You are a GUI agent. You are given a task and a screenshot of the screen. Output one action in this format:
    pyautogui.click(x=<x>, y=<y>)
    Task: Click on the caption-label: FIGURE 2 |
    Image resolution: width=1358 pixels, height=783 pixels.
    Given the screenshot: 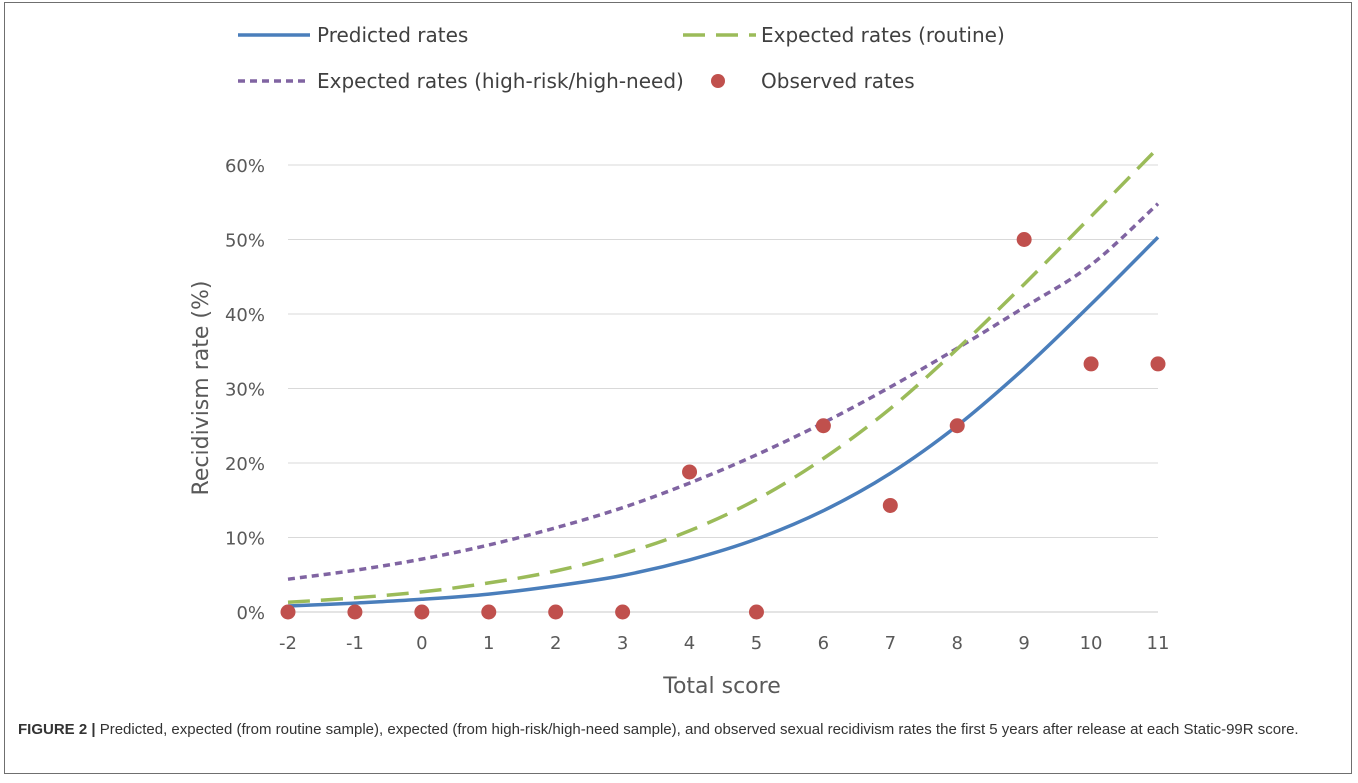 What is the action you would take?
    pyautogui.click(x=57, y=729)
    